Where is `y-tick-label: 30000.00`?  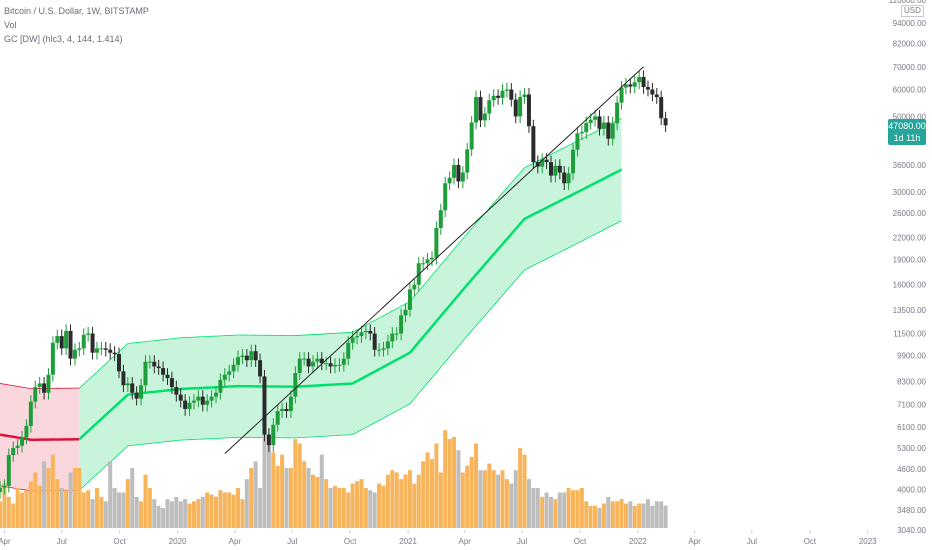 y-tick-label: 30000.00 is located at coordinates (910, 192).